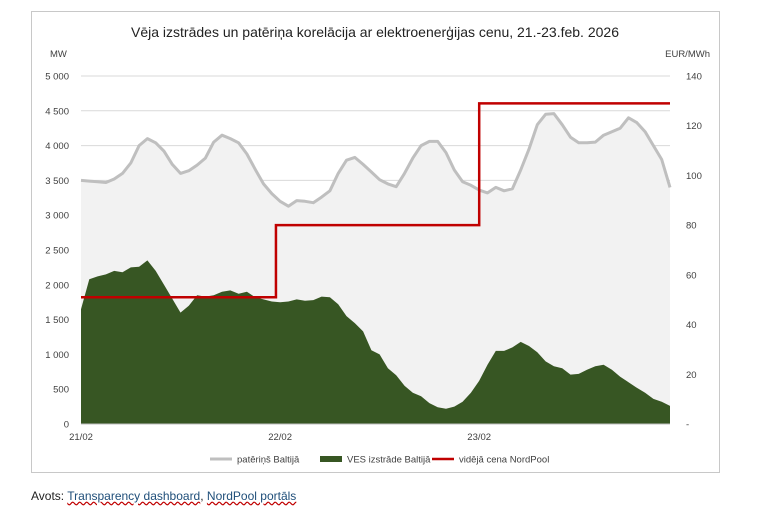 The width and height of the screenshot is (780, 515). Describe the element at coordinates (694, 77) in the screenshot. I see `right-tick-label: 140` at that location.